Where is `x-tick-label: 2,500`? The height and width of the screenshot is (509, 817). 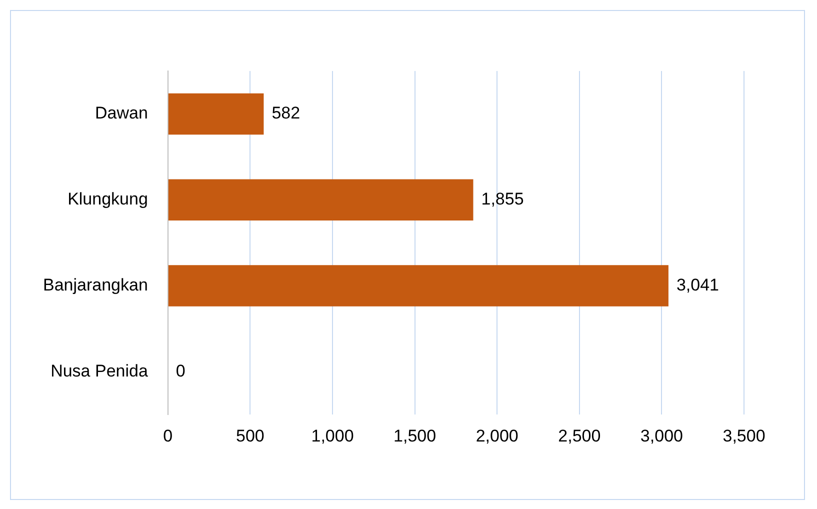
x-tick-label: 2,500 is located at coordinates (579, 436).